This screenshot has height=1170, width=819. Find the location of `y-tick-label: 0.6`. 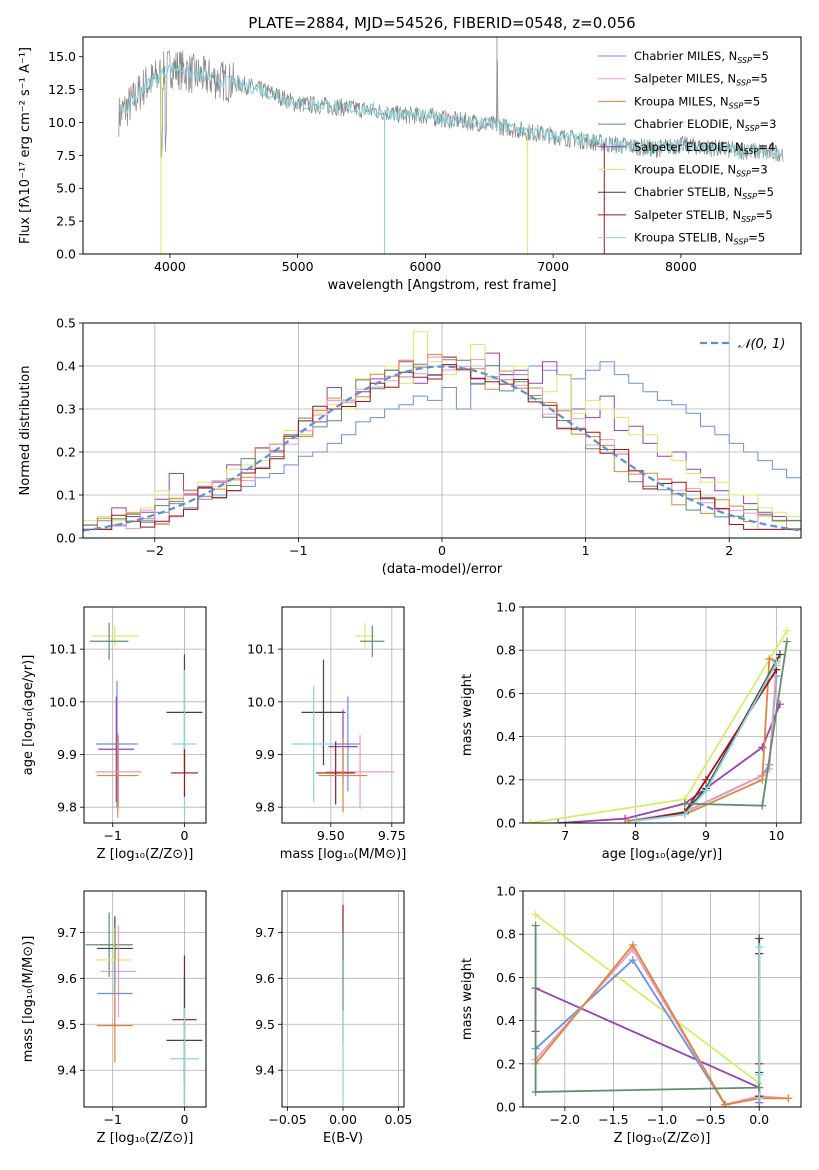

y-tick-label: 0.6 is located at coordinates (506, 977).